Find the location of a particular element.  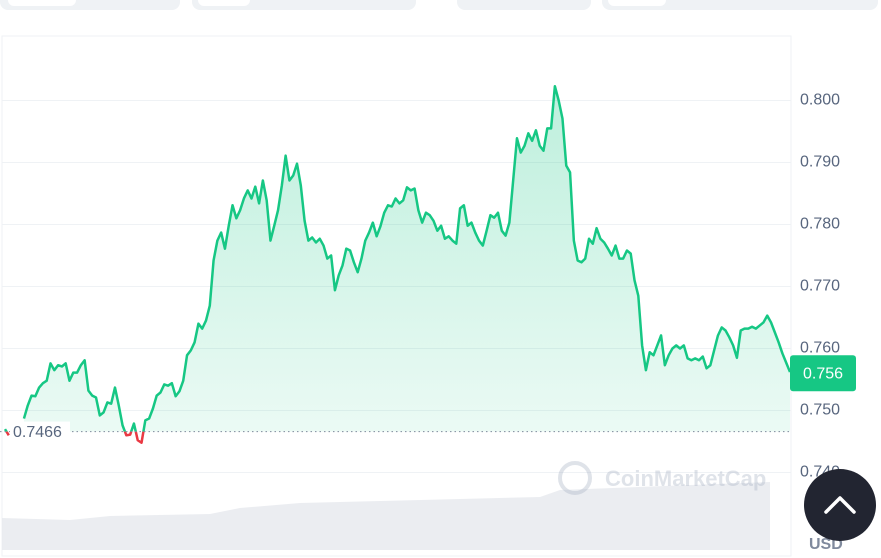

volume-backdrop is located at coordinates (386, 516).